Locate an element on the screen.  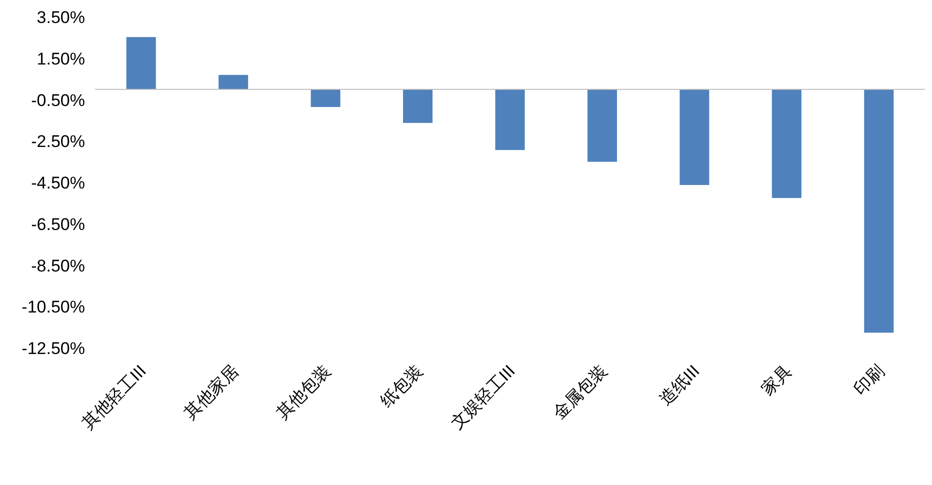
x-tick-label: 造纸III is located at coordinates (680, 385).